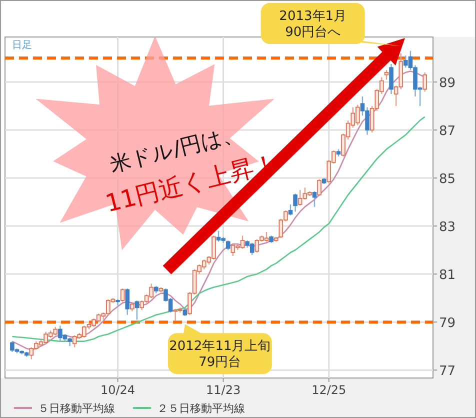 This screenshot has height=418, width=476. What do you see at coordinates (201, 408) in the screenshot?
I see `legend-label: ２５日移動平均線` at bounding box center [201, 408].